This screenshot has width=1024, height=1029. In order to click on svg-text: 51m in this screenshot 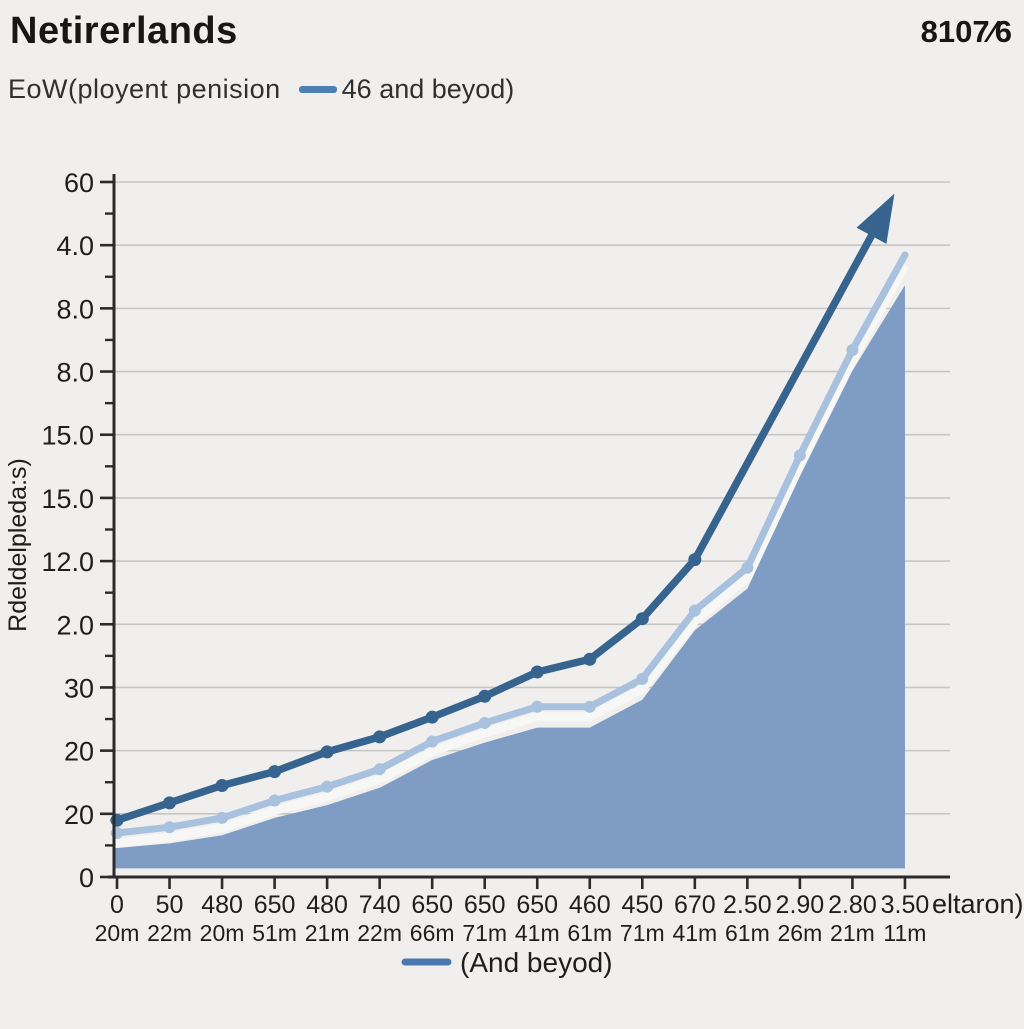, I will do `click(274, 933)`.